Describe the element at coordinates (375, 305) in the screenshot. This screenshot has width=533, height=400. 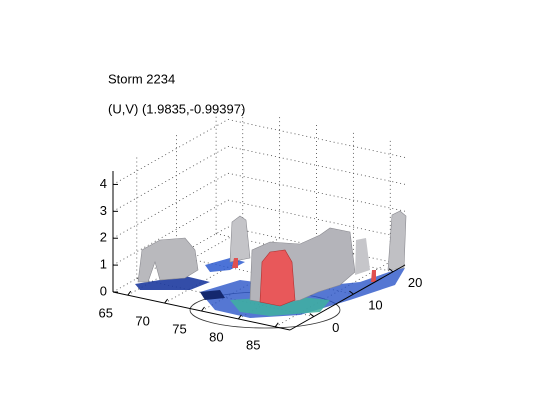
I see `y-tick-label: 10` at that location.